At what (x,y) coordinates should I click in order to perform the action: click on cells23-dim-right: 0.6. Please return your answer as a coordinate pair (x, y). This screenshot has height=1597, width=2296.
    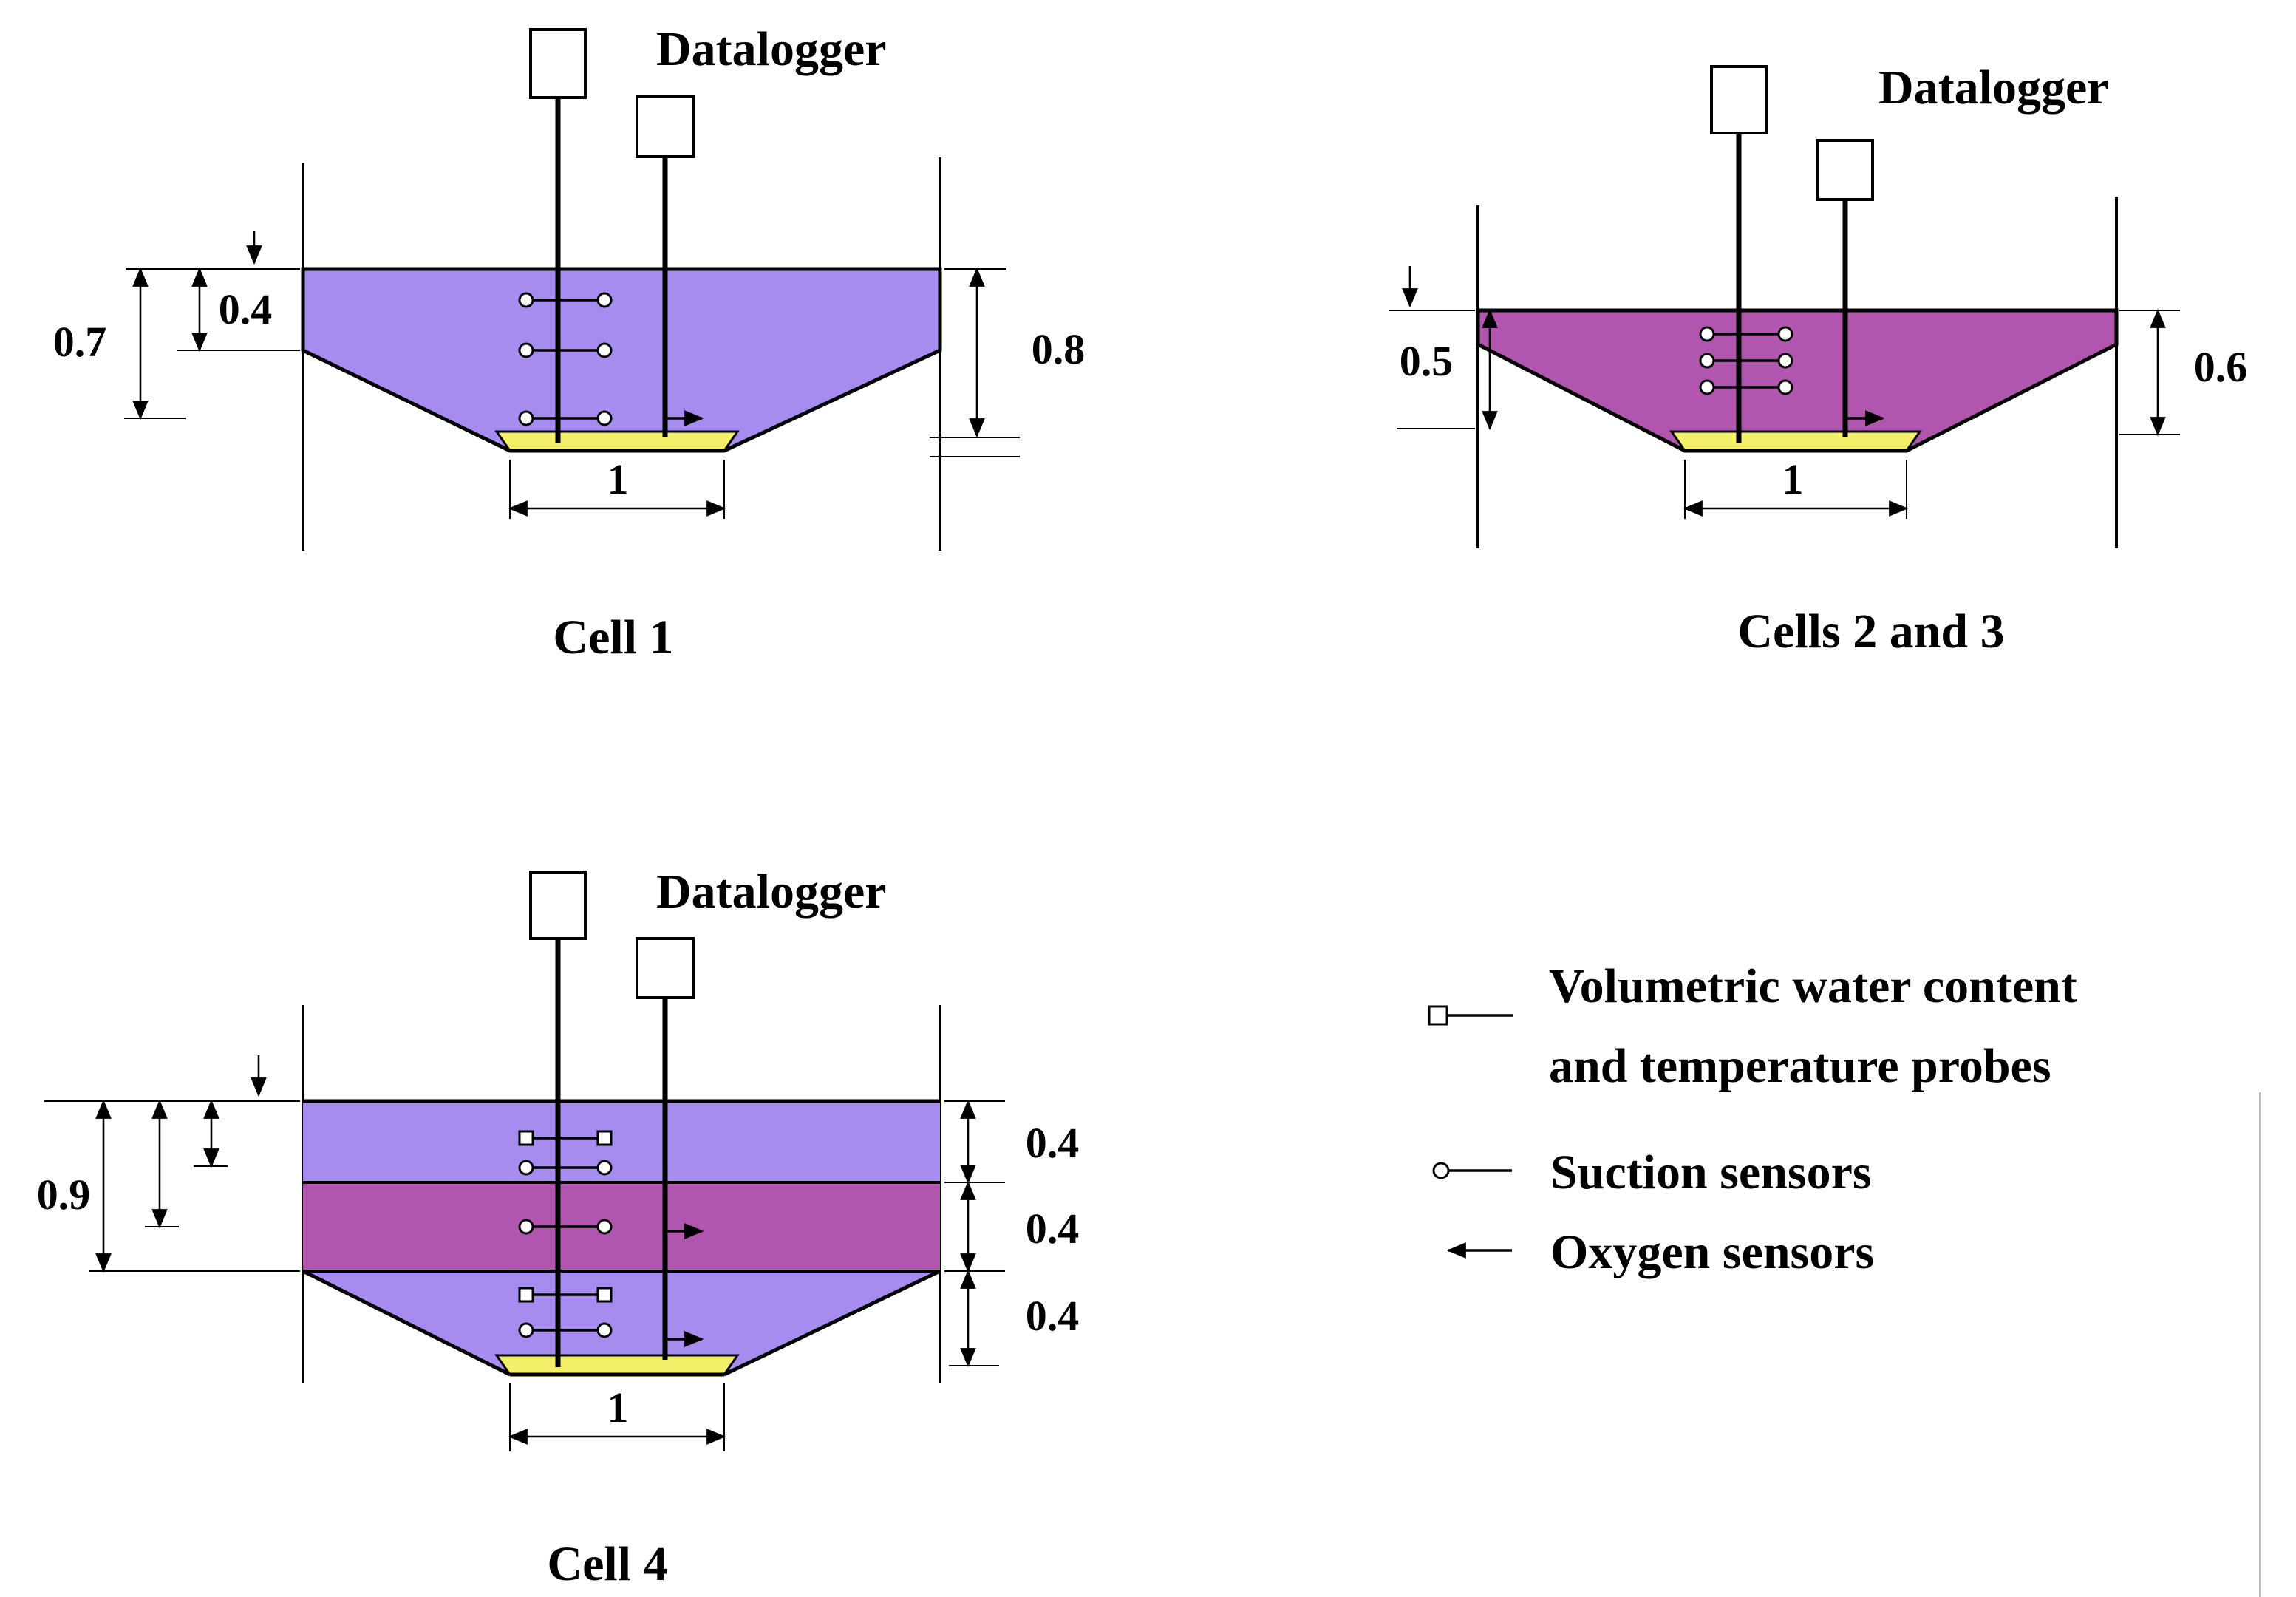
    Looking at the image, I should click on (2221, 367).